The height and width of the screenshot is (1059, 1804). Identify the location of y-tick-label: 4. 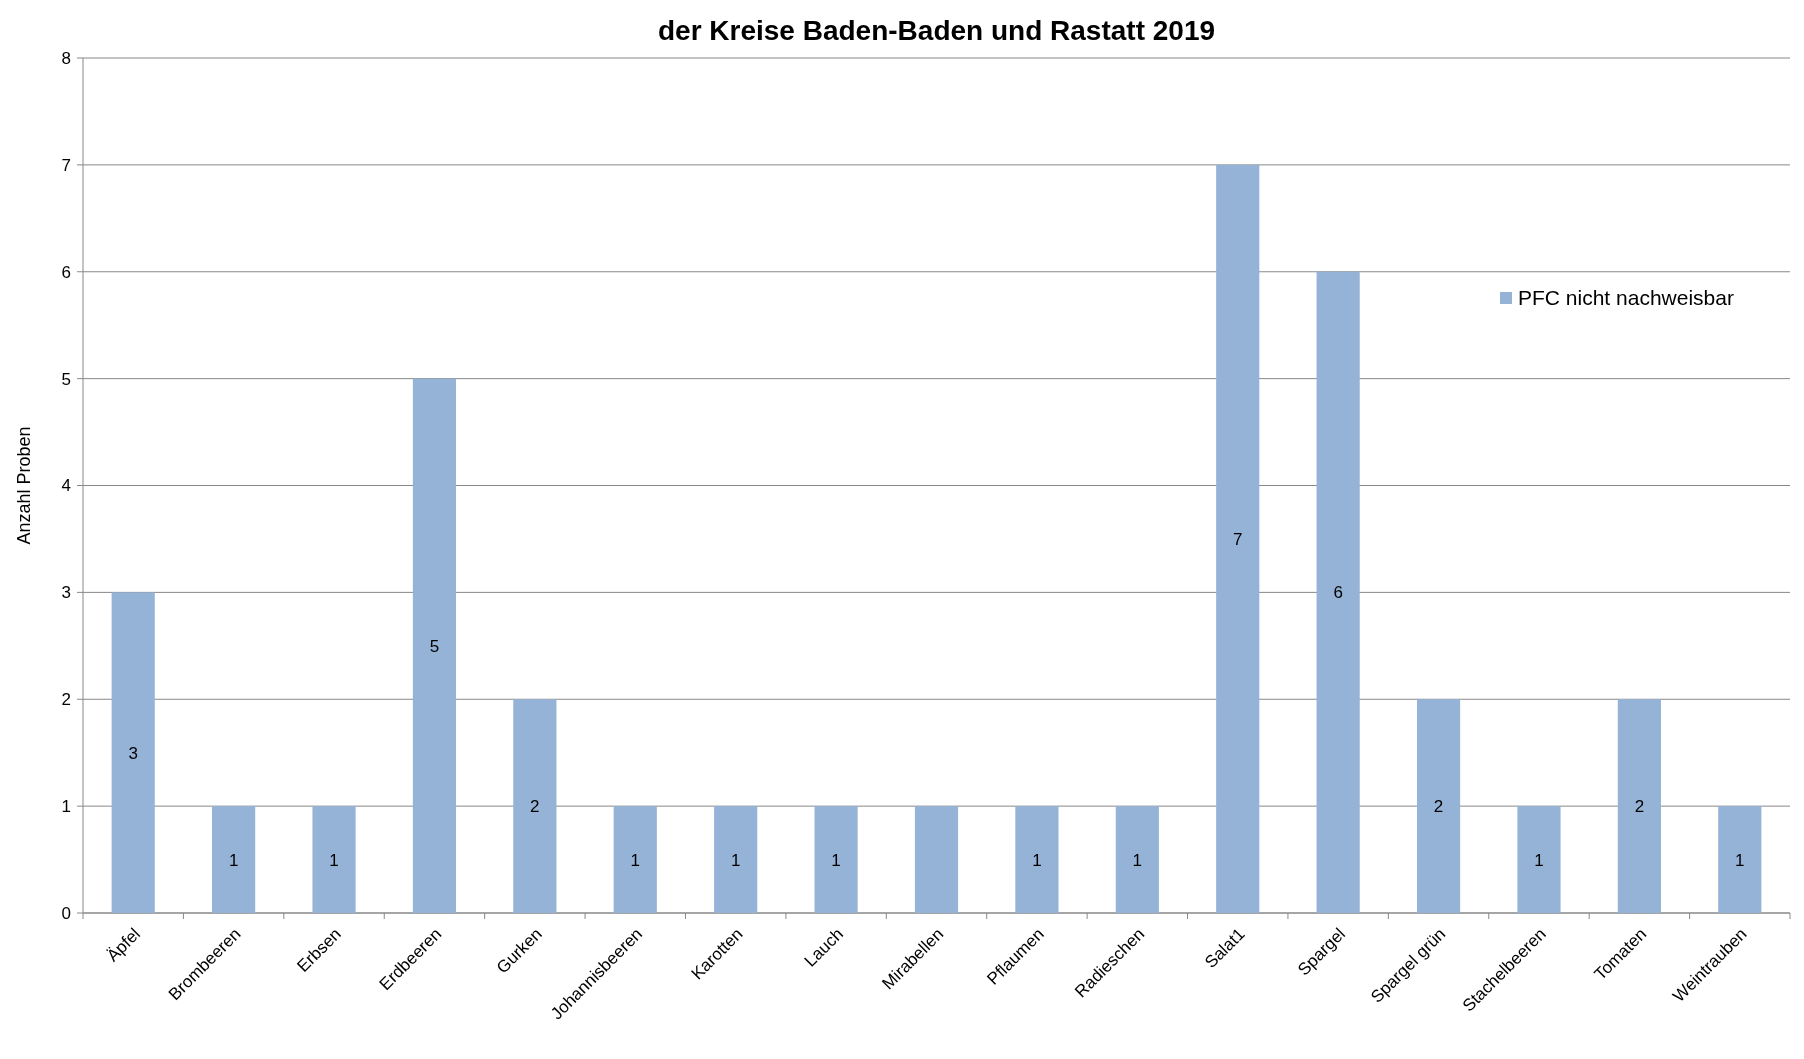
(66, 486).